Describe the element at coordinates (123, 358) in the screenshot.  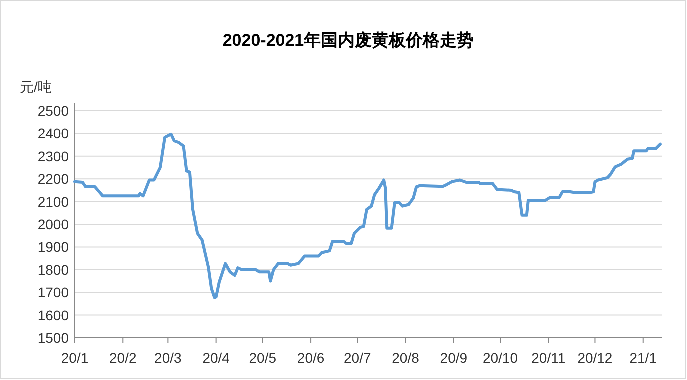
I see `x-tick-label: 20/2` at that location.